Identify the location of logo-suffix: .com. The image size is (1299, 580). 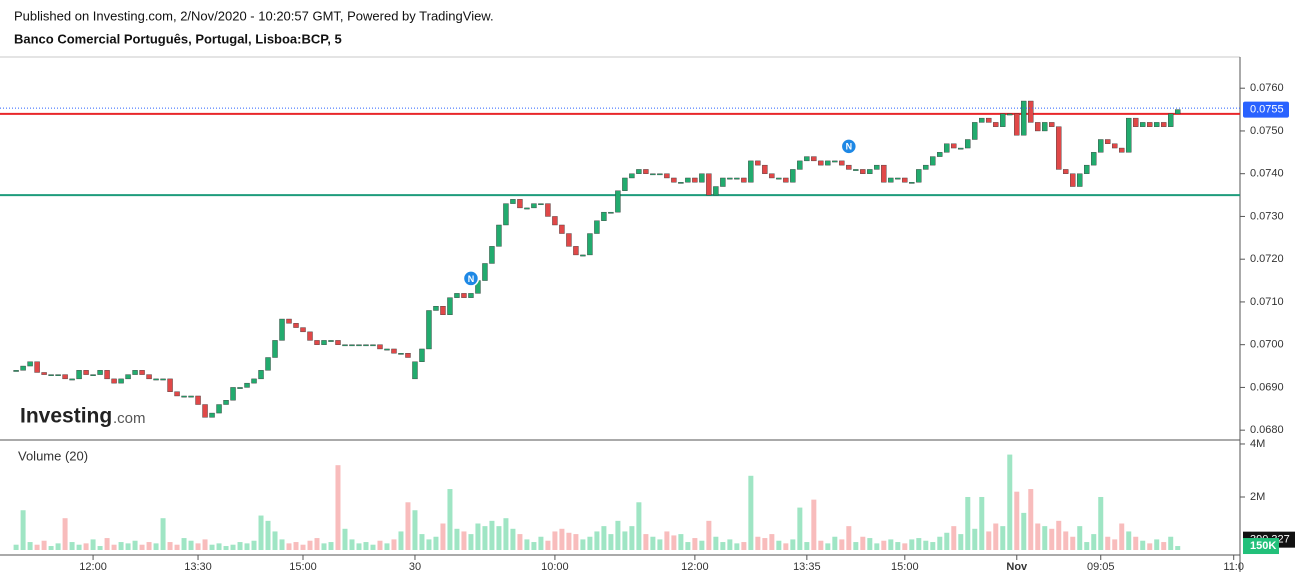
(129, 418).